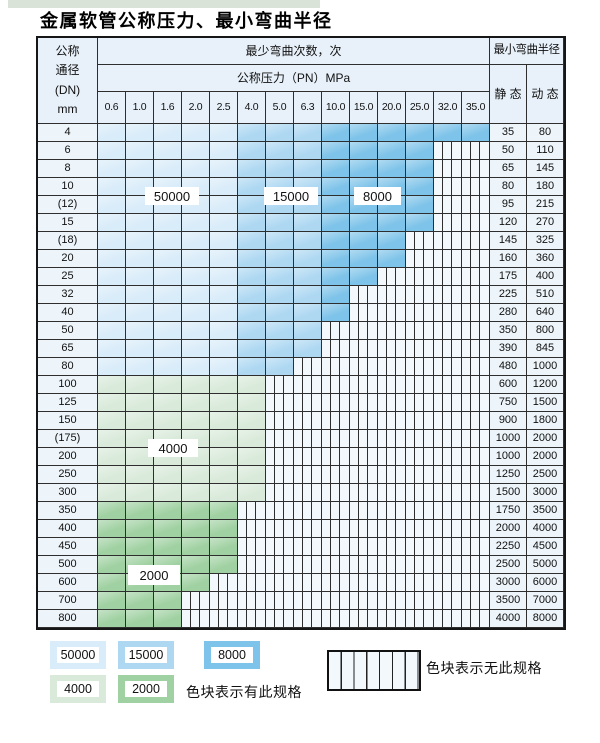 This screenshot has height=743, width=600. What do you see at coordinates (508, 421) in the screenshot?
I see `static-radius-value: 900` at bounding box center [508, 421].